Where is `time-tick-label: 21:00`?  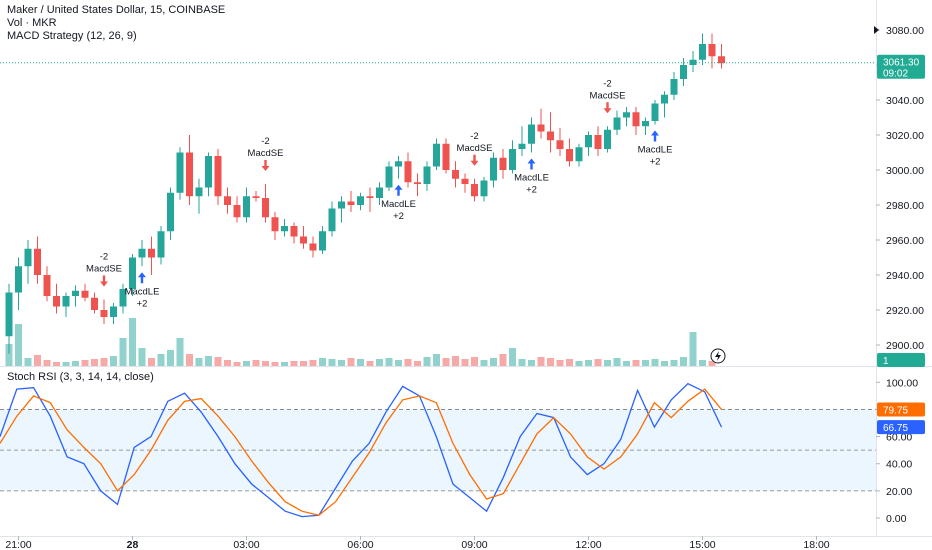
time-tick-label: 21:00 is located at coordinates (18, 544).